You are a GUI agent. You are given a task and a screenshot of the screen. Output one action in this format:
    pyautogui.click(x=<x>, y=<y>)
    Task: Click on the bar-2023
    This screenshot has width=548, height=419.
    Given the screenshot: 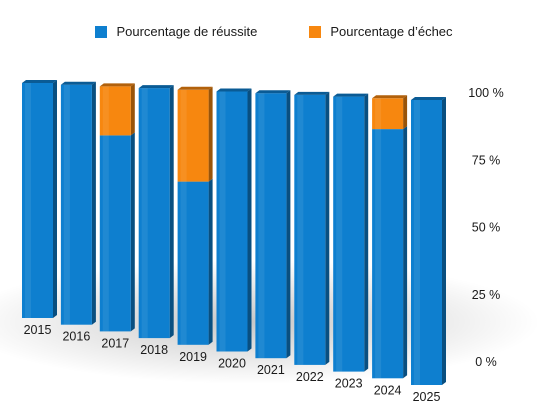 What is the action you would take?
    pyautogui.click(x=351, y=232)
    